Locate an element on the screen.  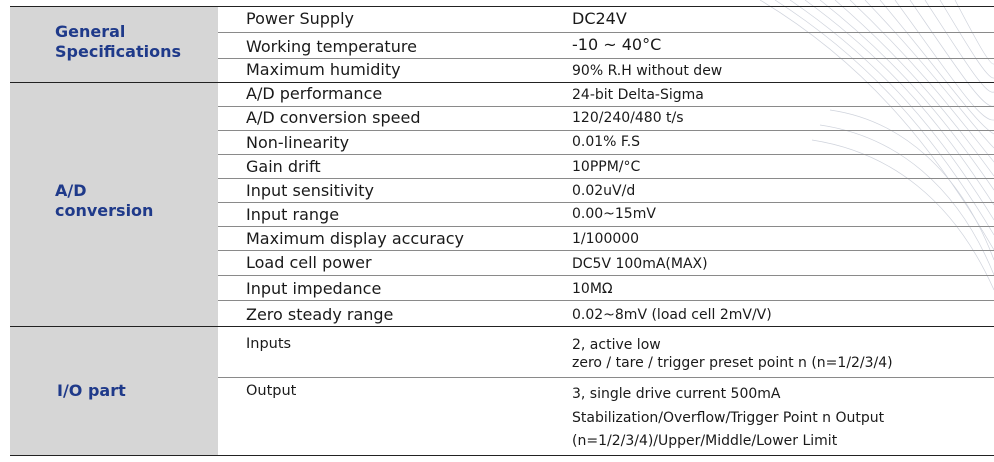
row-value: 2, active low is located at coordinates (616, 345).